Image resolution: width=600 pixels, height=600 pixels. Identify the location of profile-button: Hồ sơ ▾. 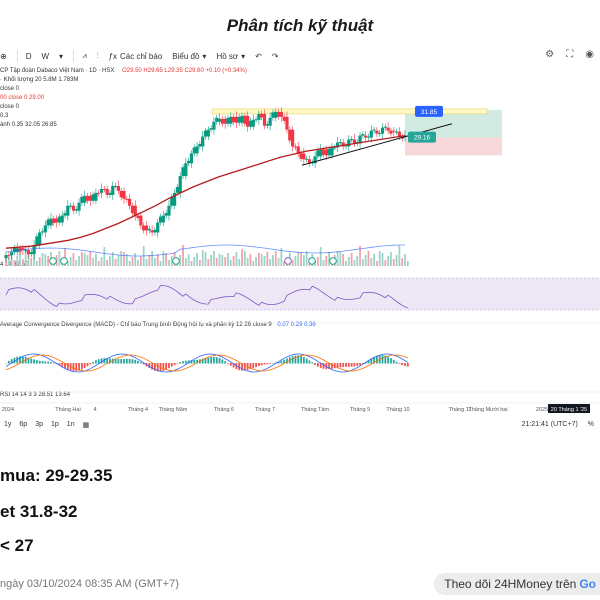
(231, 56).